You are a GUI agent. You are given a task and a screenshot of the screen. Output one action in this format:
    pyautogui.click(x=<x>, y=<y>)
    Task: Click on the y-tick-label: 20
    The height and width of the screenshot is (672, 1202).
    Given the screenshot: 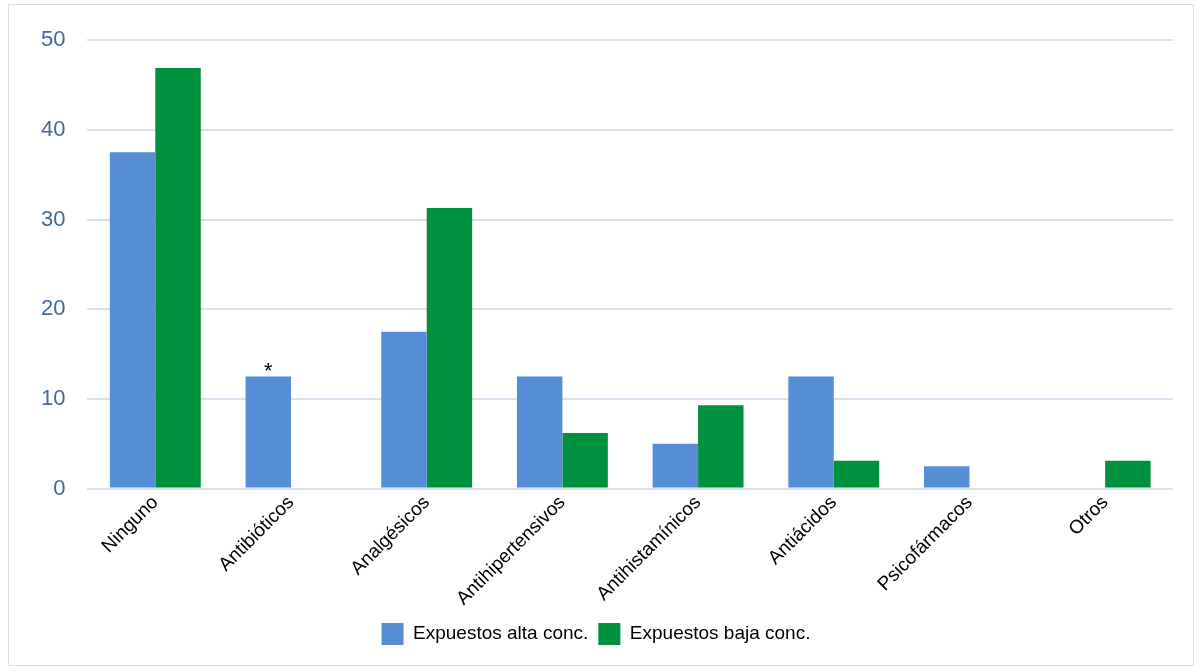 What is the action you would take?
    pyautogui.click(x=53, y=308)
    